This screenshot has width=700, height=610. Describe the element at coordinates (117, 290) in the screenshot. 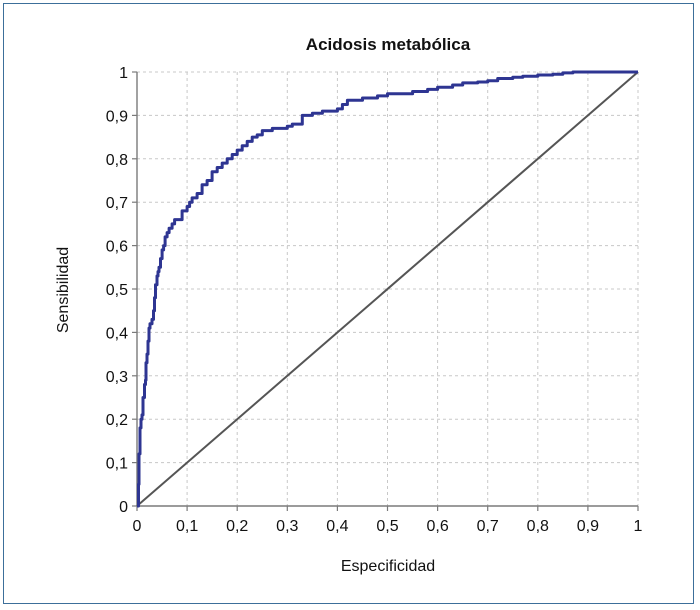

I see `y-tick-label: 0,5` at that location.